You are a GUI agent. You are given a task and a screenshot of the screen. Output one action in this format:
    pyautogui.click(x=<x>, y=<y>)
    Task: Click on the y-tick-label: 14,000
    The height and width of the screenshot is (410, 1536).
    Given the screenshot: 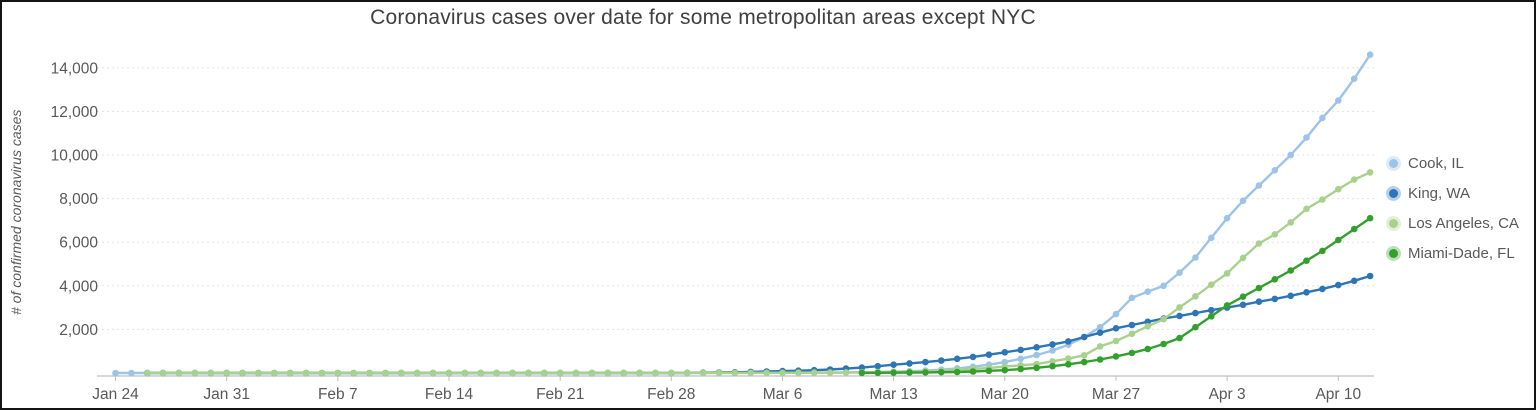 What is the action you would take?
    pyautogui.click(x=75, y=68)
    